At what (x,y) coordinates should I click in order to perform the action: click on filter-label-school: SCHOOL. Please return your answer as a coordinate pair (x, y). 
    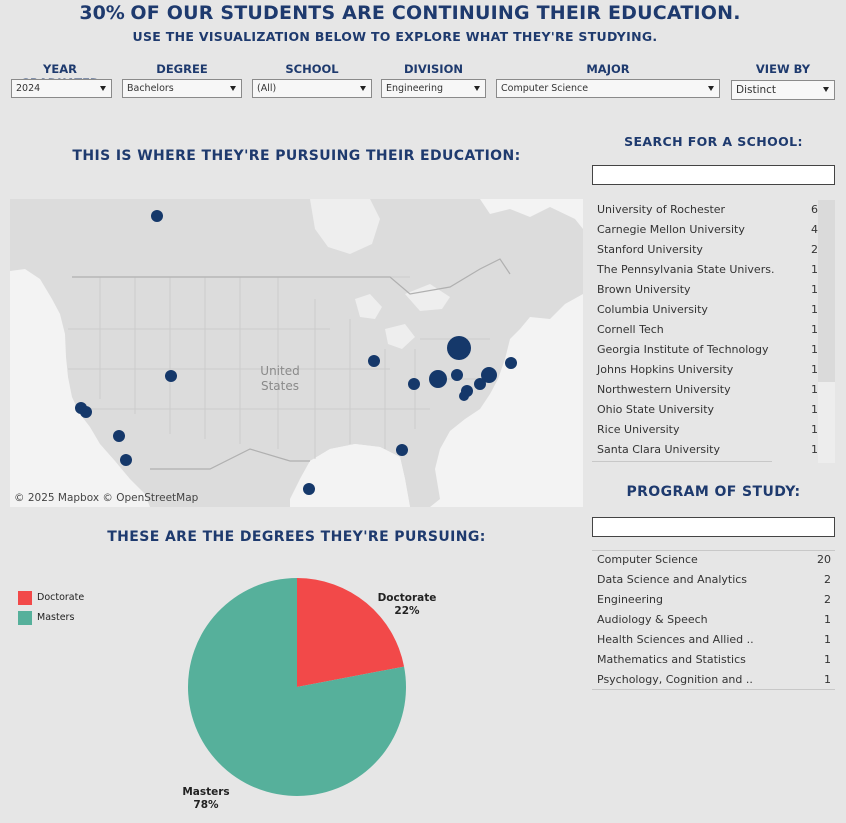
    Looking at the image, I should click on (312, 69).